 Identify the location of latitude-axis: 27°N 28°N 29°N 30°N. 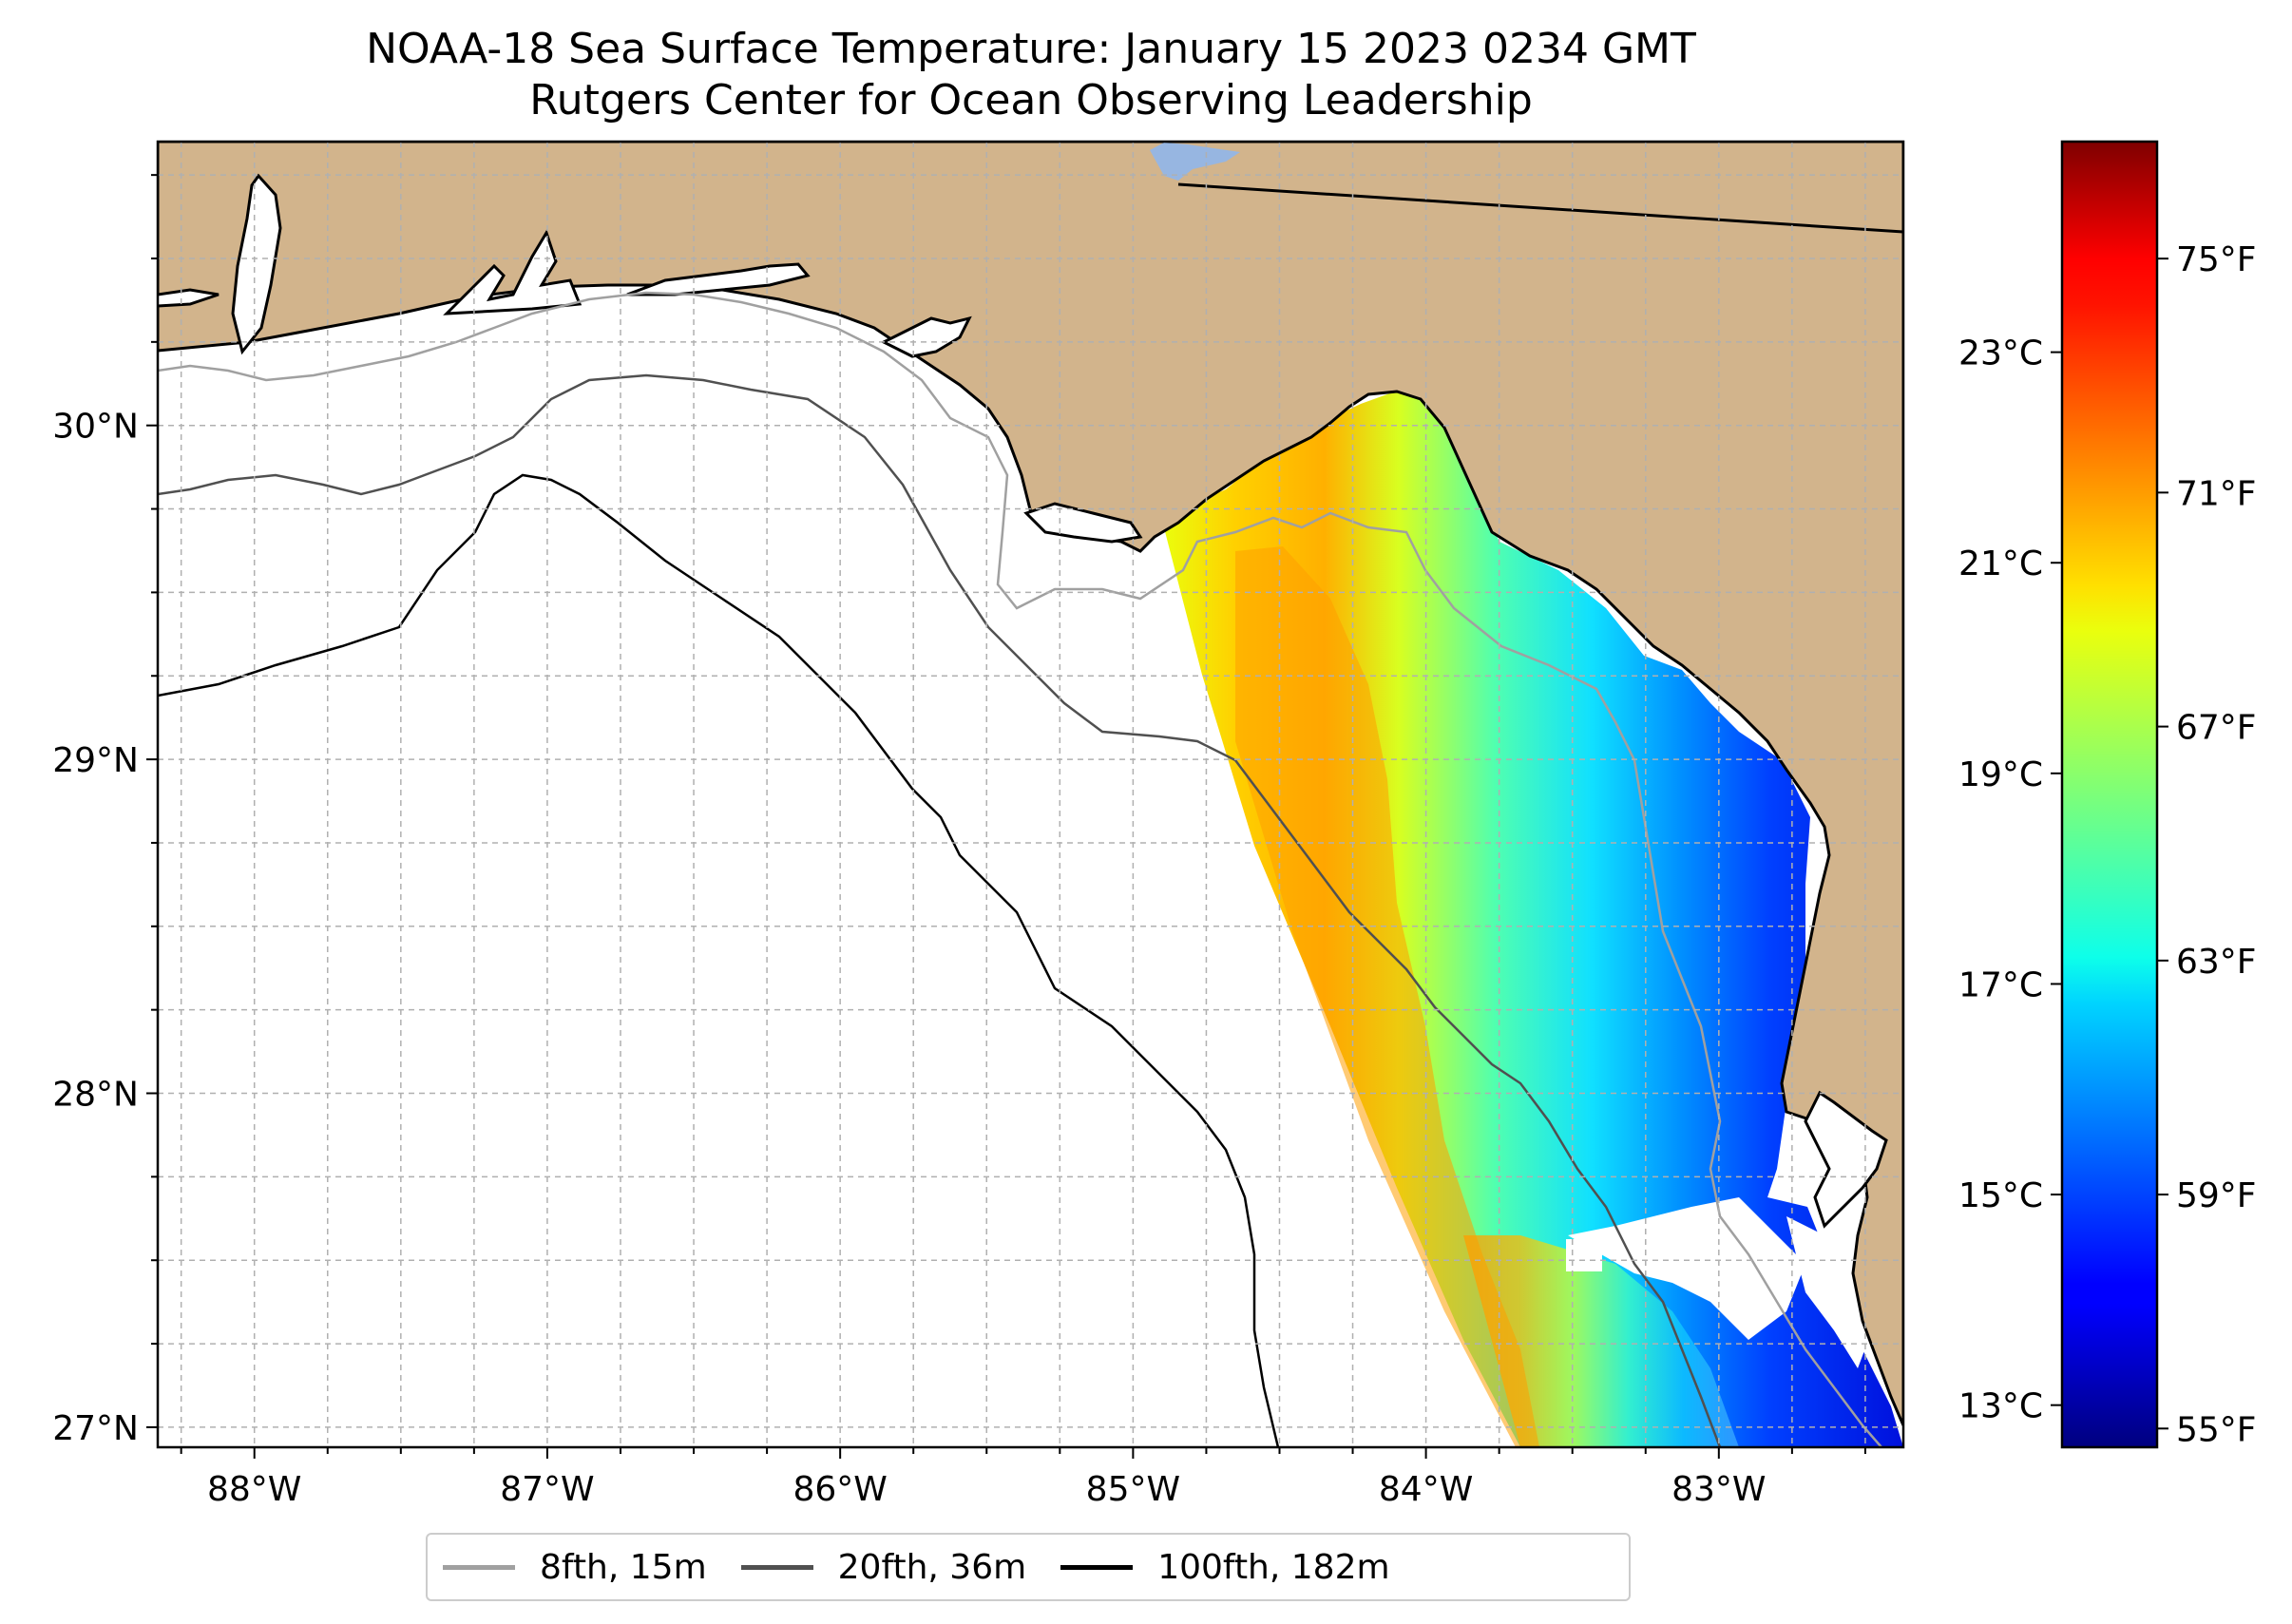
(105, 811).